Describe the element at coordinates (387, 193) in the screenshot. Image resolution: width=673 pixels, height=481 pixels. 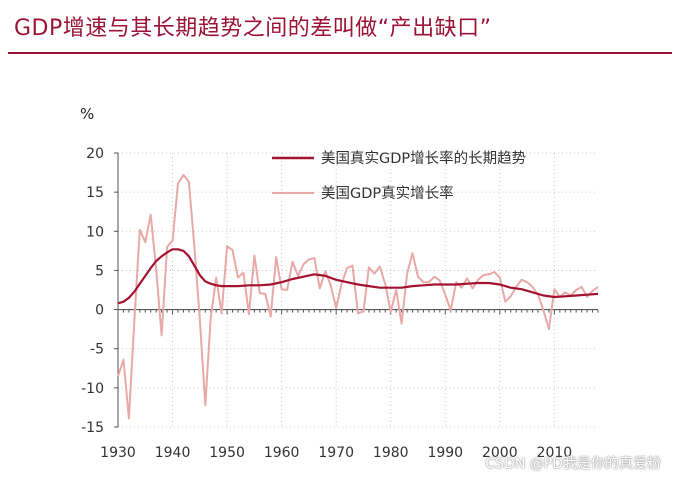
I see `legend-label-actual: 美国GDP真实增长率` at that location.